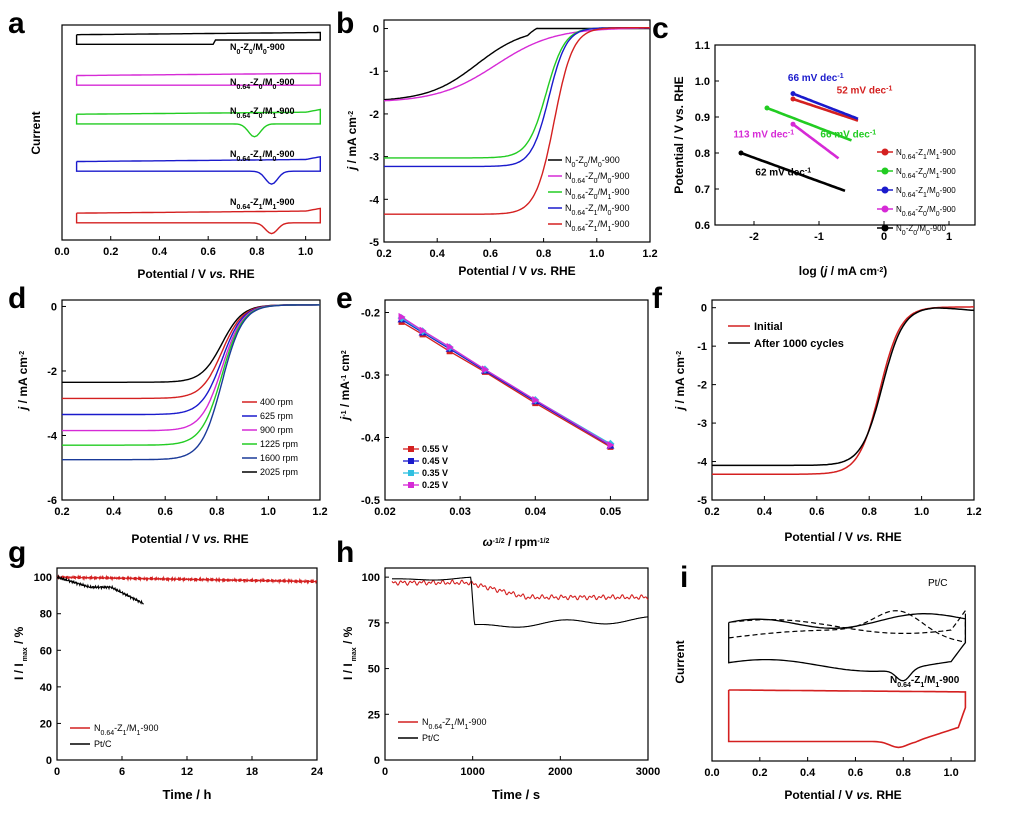 The image size is (1010, 818). What do you see at coordinates (319, 512) in the screenshot?
I see `x-tick-label: 1.2` at bounding box center [319, 512].